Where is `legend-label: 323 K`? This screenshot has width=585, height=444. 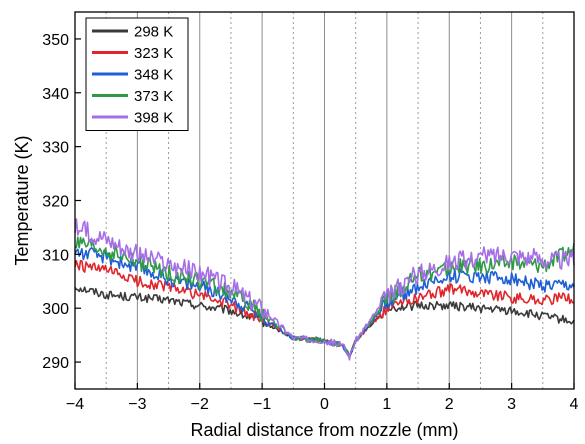
legend-label: 323 K is located at coordinates (153, 53).